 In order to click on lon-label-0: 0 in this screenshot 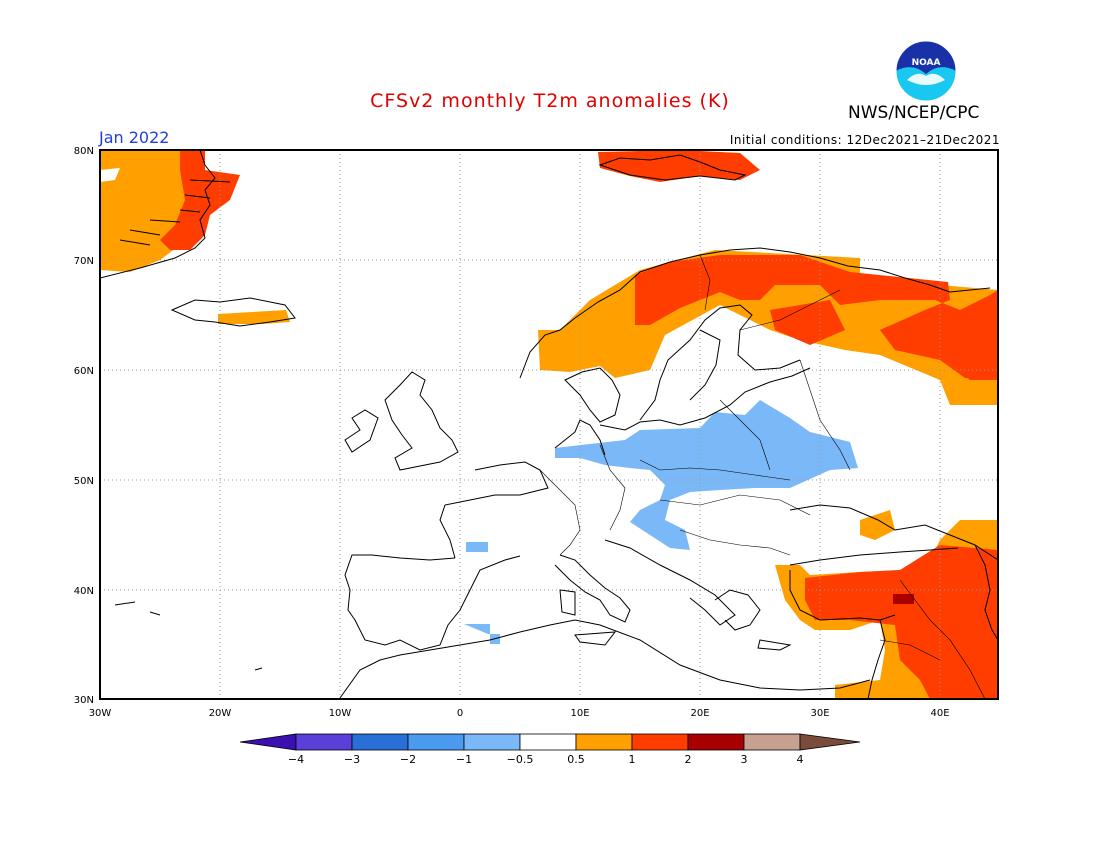, I will do `click(460, 713)`.